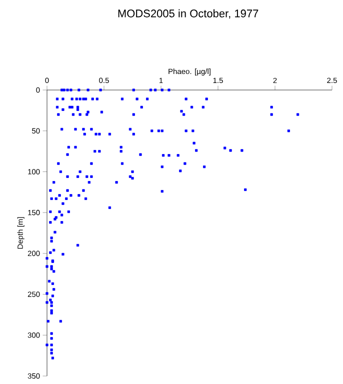 This screenshot has height=384, width=343. I want to click on chart-title: MODS2005 in October, 1977, so click(188, 14).